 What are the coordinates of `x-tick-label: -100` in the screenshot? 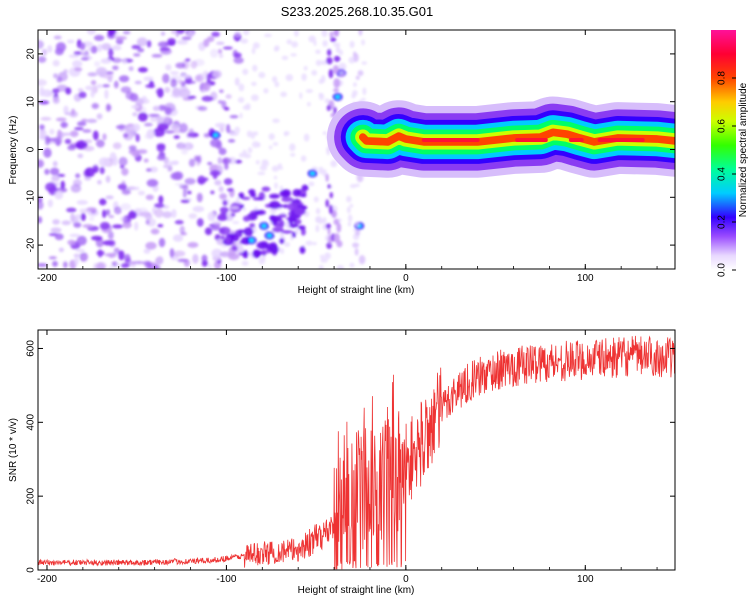 It's located at (226, 579).